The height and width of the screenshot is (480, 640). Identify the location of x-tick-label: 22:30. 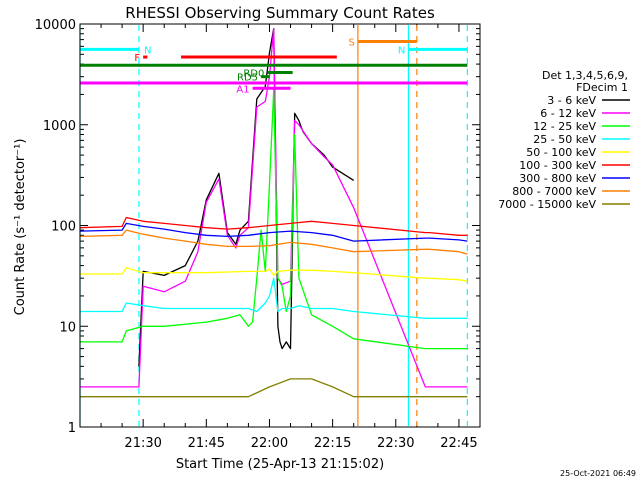
(395, 443).